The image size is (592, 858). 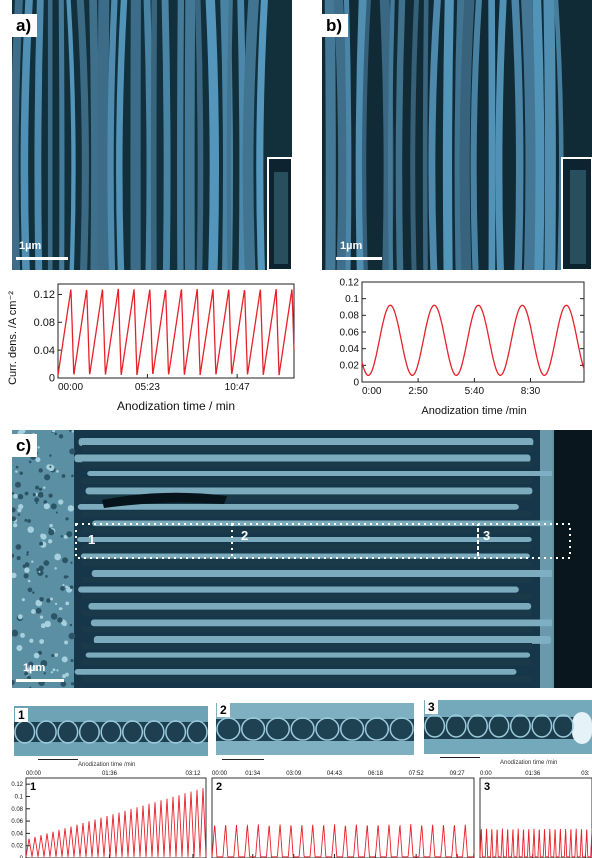 What do you see at coordinates (335, 25) in the screenshot?
I see `panel-label-b: b)` at bounding box center [335, 25].